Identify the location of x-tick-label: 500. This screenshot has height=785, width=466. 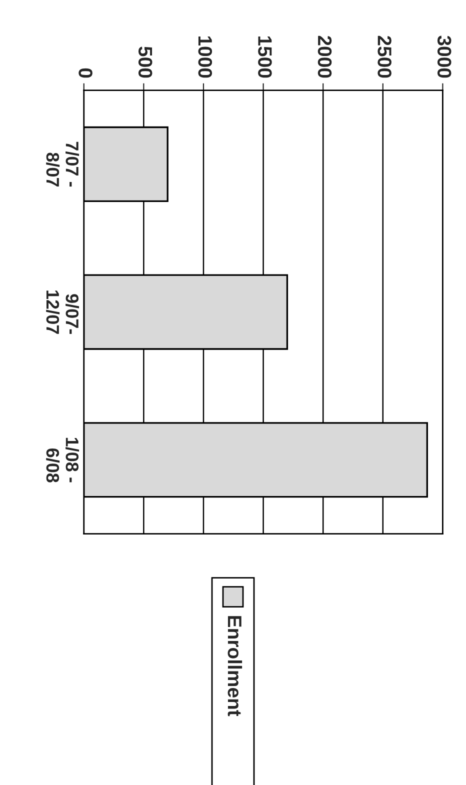
(145, 62).